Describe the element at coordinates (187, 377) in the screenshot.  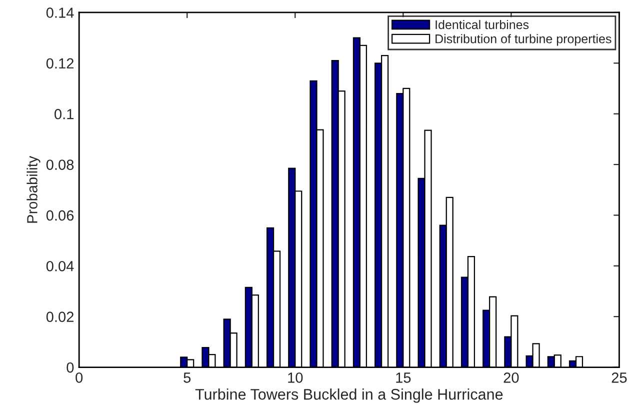
I see `x-tick-label: 5` at that location.